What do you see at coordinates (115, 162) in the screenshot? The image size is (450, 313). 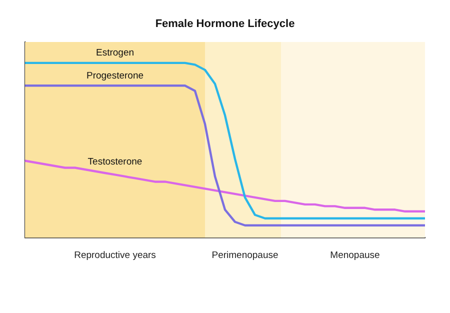 I see `series-label: Testosterone` at bounding box center [115, 162].